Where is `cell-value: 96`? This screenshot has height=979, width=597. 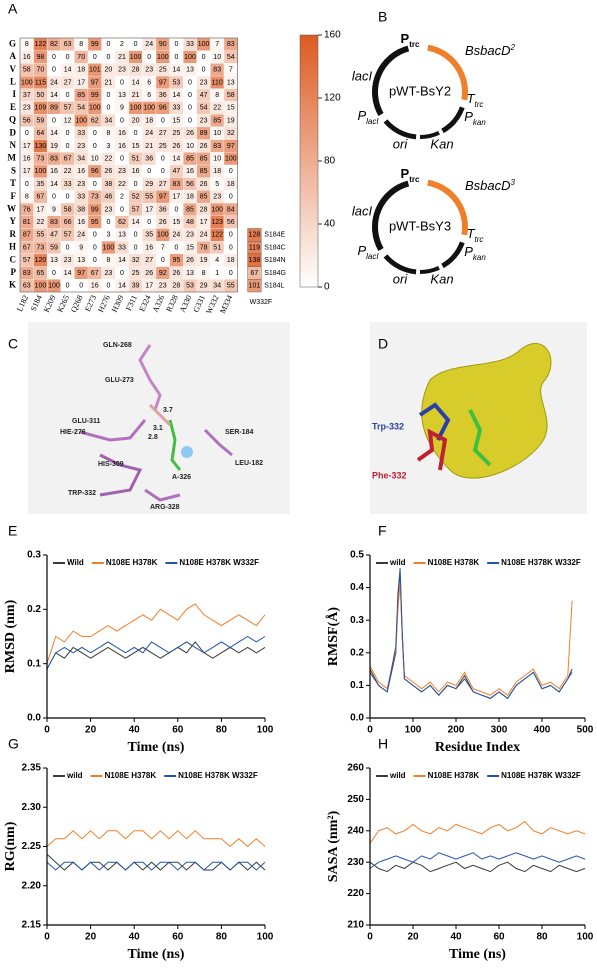
cell-value: 96 is located at coordinates (95, 171).